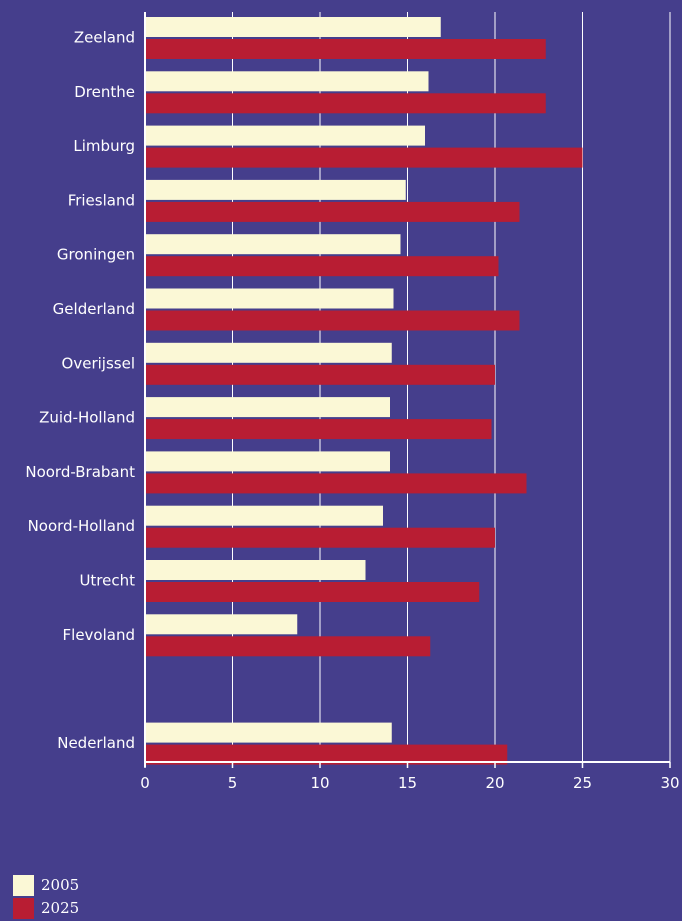 The height and width of the screenshot is (921, 682). I want to click on bar-noord-holland-2025, so click(320, 538).